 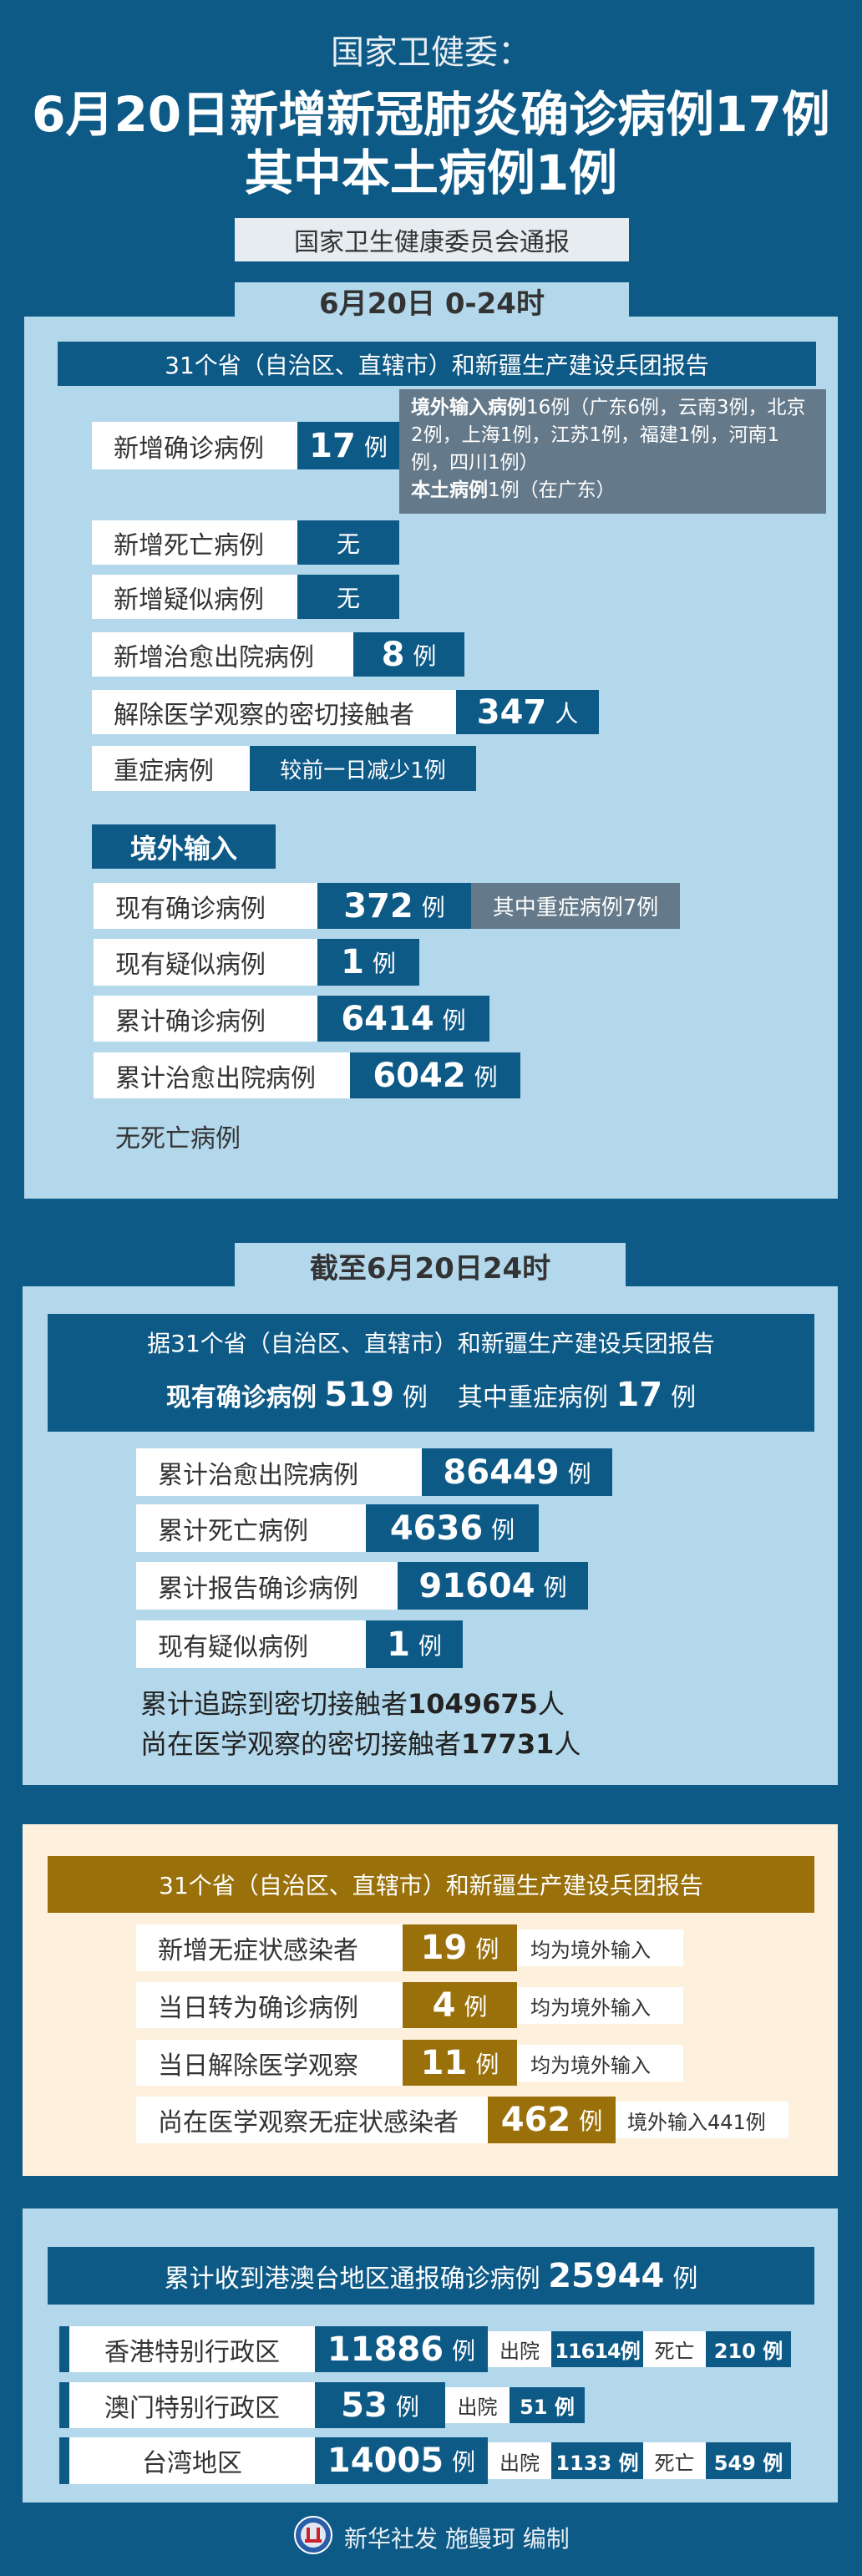 What do you see at coordinates (444, 2062) in the screenshot?
I see `value-number: 11` at bounding box center [444, 2062].